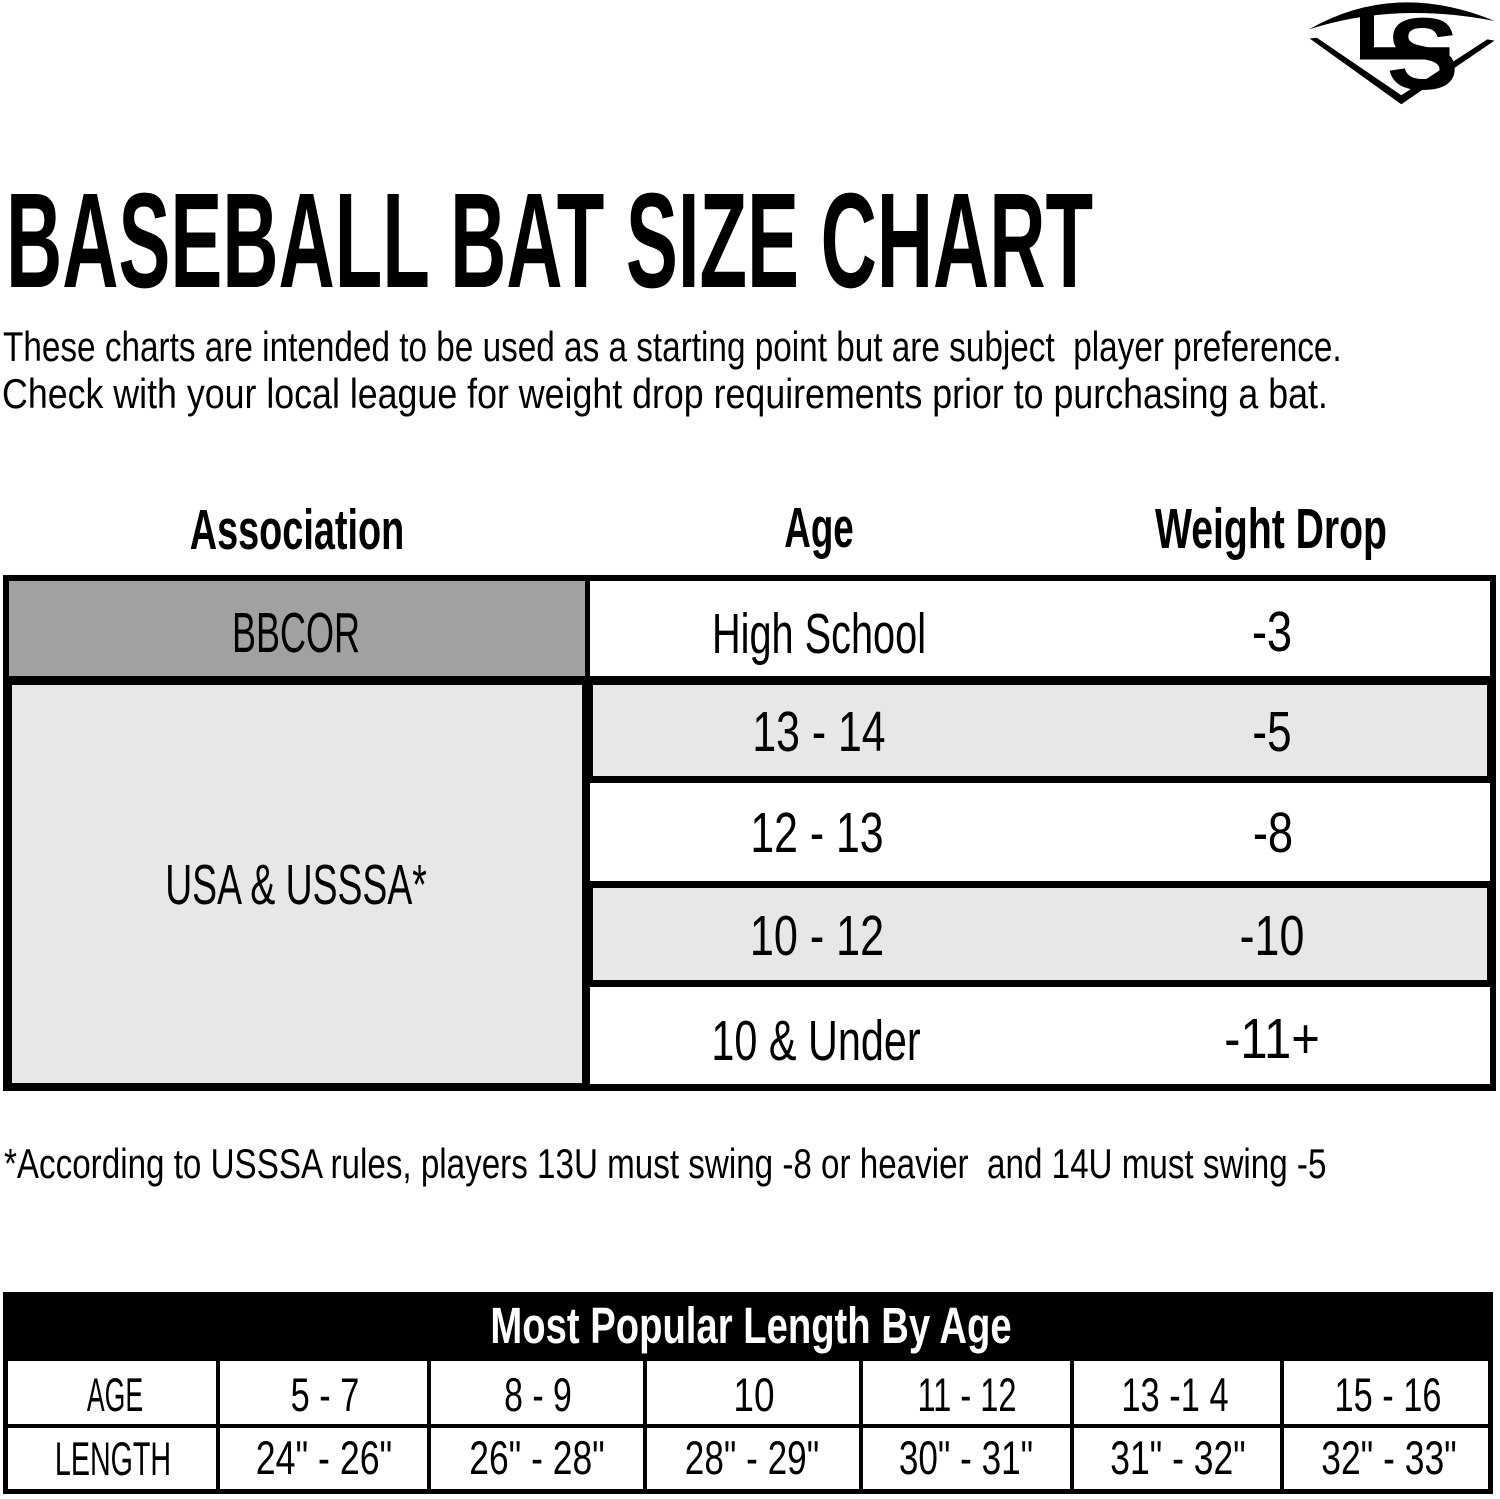  Describe the element at coordinates (1423, 55) in the screenshot. I see `svg-text: S` at that location.